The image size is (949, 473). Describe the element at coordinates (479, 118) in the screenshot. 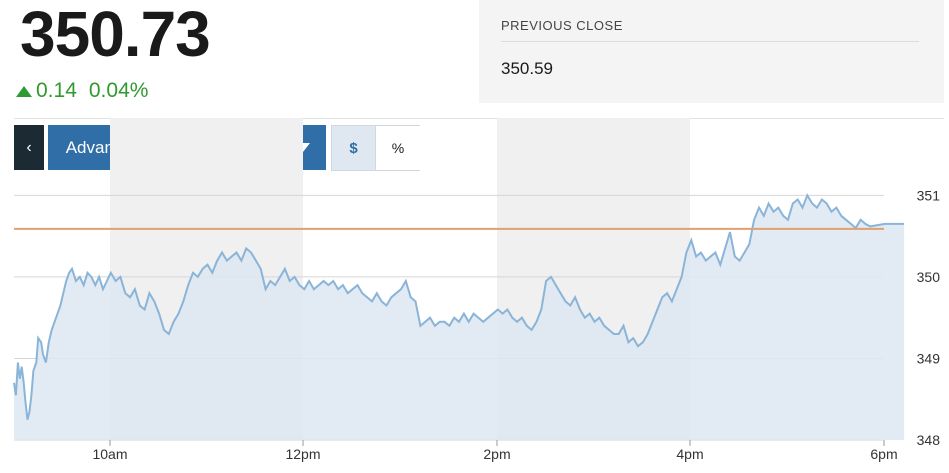

I see `toolbar-divider` at that location.